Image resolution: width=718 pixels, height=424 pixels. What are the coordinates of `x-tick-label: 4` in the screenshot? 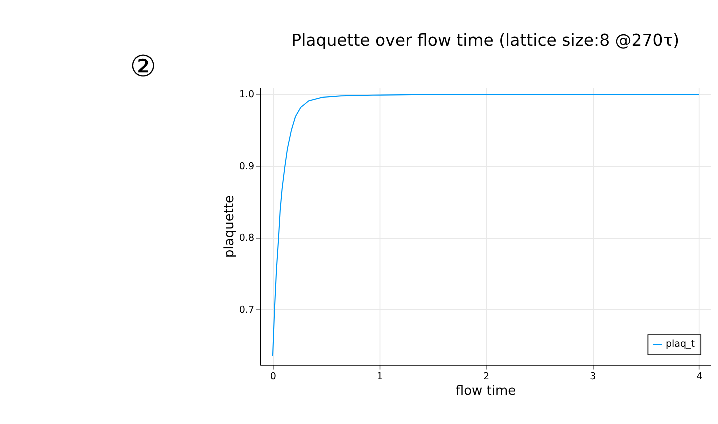 It's located at (699, 376).